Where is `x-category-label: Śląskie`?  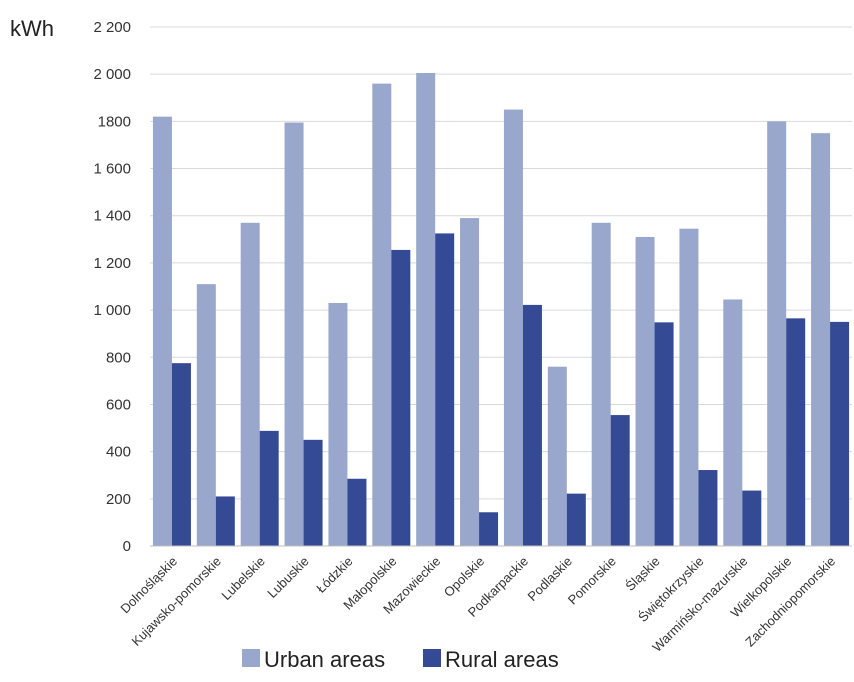
x-category-label: Śląskie is located at coordinates (642, 574).